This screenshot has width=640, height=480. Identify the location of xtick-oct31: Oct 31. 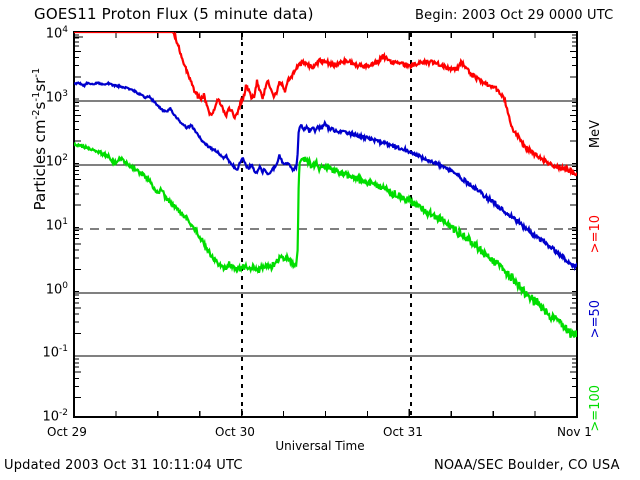
(403, 432).